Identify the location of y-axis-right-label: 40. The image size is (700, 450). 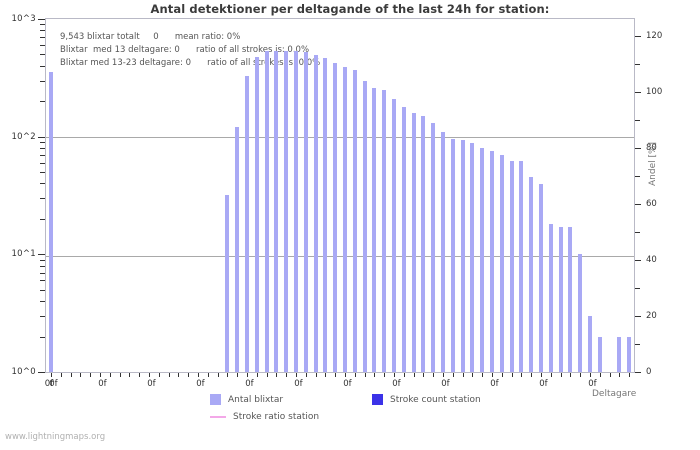
(651, 259).